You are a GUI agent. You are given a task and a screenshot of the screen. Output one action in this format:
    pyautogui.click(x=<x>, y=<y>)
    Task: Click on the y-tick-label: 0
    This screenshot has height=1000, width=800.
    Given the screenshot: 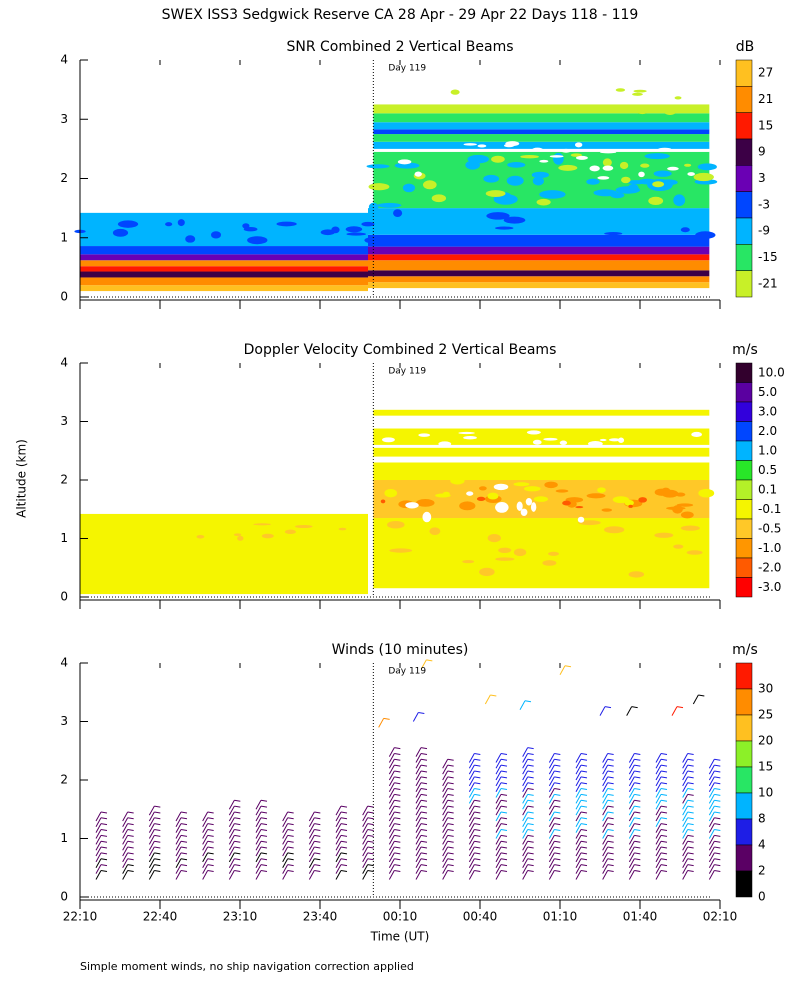 What is the action you would take?
    pyautogui.click(x=64, y=597)
    